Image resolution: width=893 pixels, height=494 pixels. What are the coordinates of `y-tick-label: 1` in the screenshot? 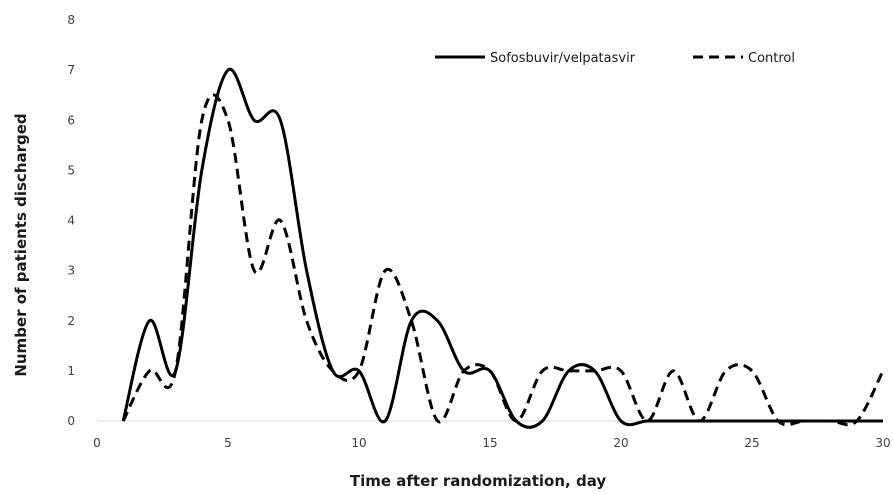 It's located at (71, 371).